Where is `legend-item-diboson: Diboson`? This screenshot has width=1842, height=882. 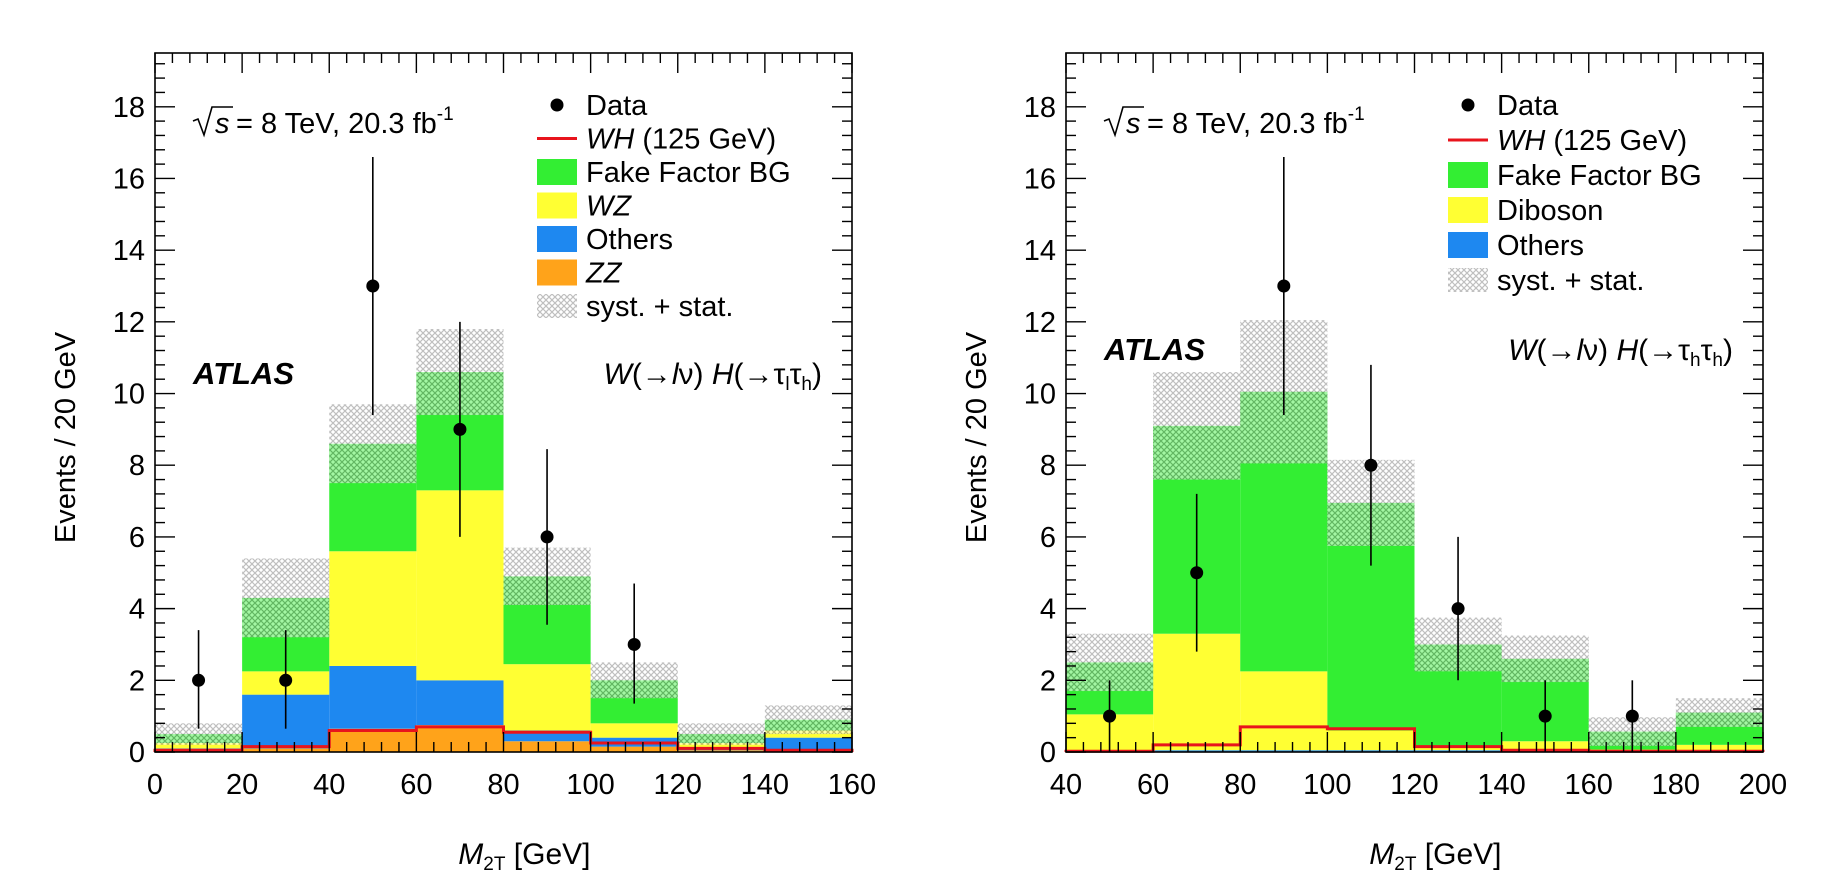
legend-item-diboson: Diboson is located at coordinates (1525, 211).